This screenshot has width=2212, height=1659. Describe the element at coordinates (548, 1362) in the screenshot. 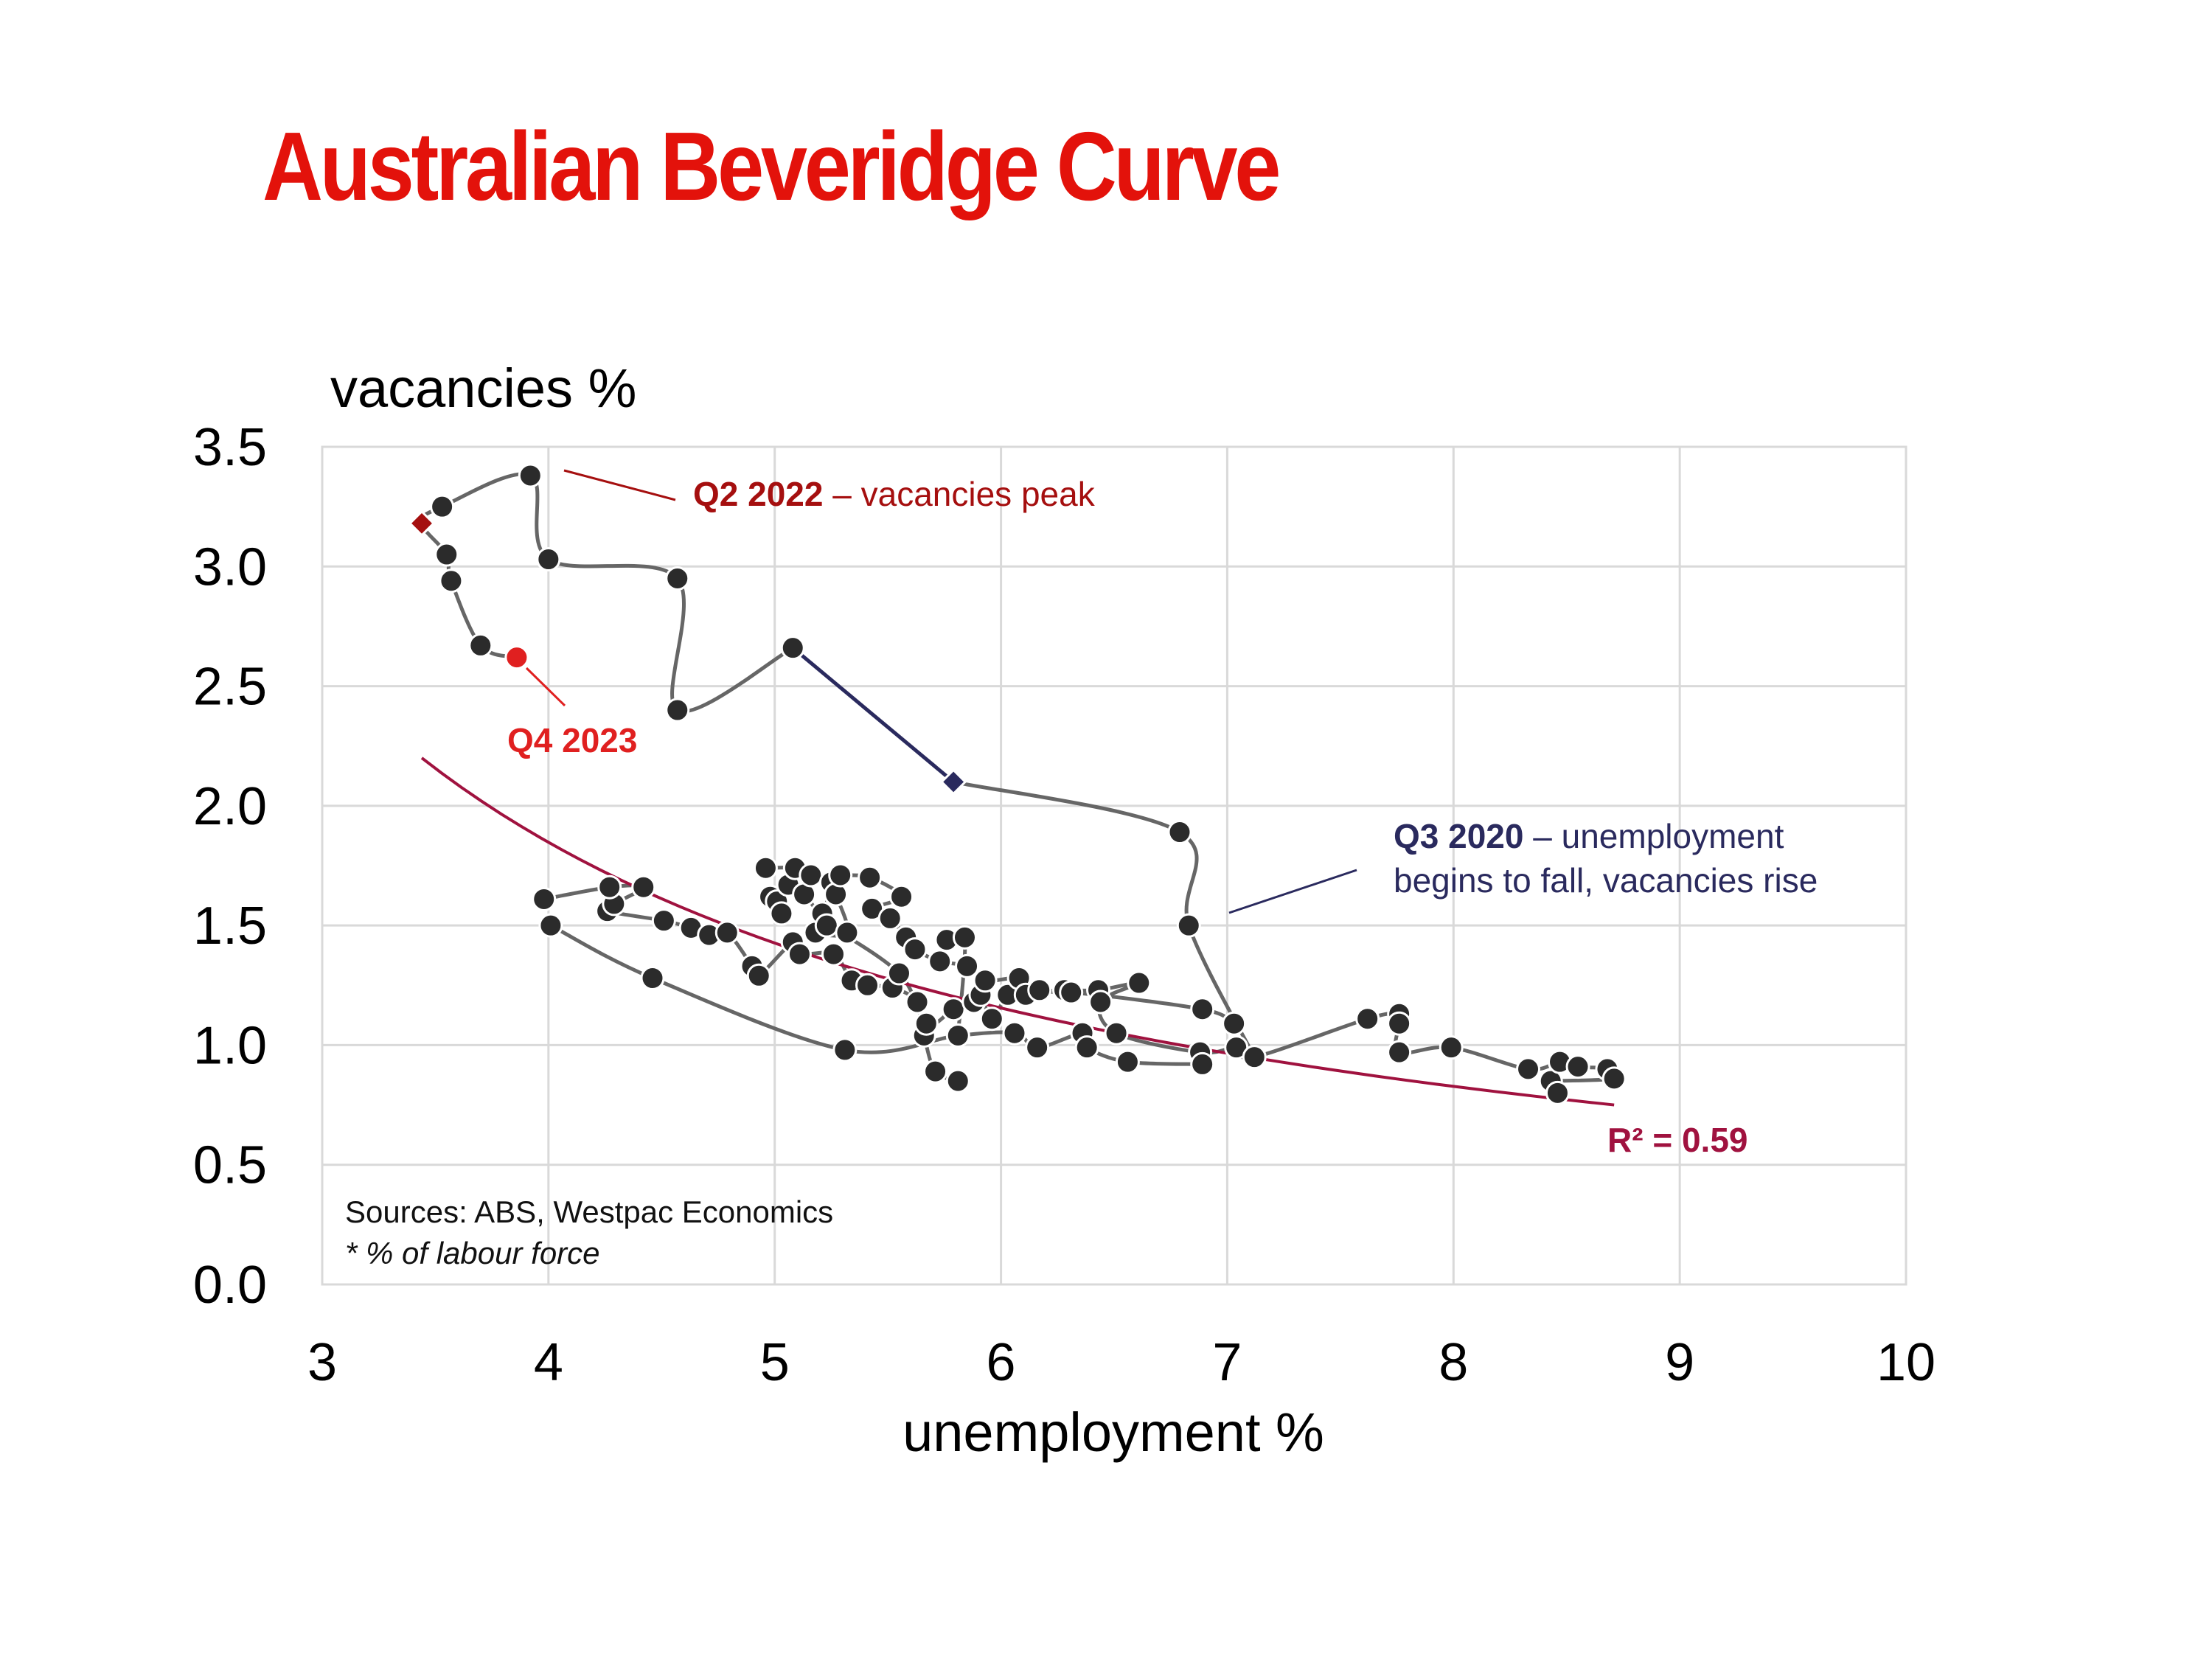

I see `x-tick-label: 4` at that location.